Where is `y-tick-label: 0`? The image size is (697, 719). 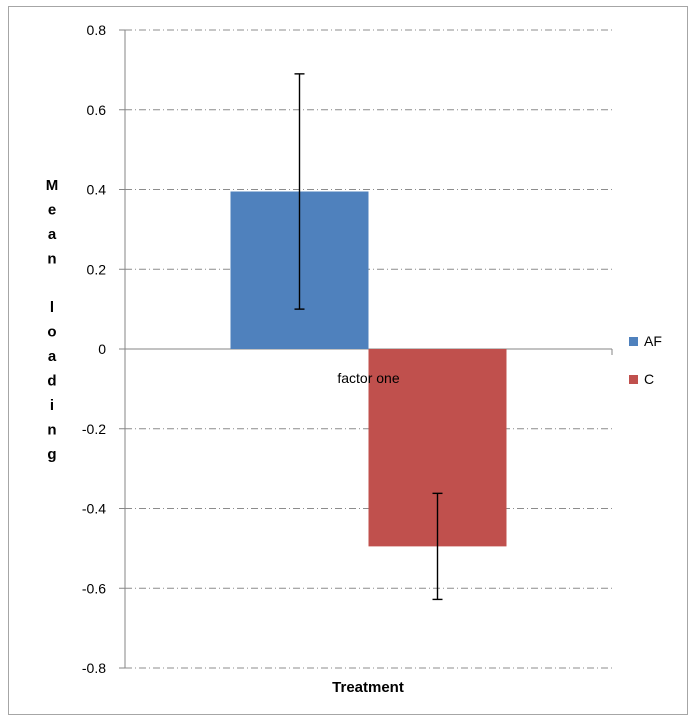 y-tick-label: 0 is located at coordinates (102, 349).